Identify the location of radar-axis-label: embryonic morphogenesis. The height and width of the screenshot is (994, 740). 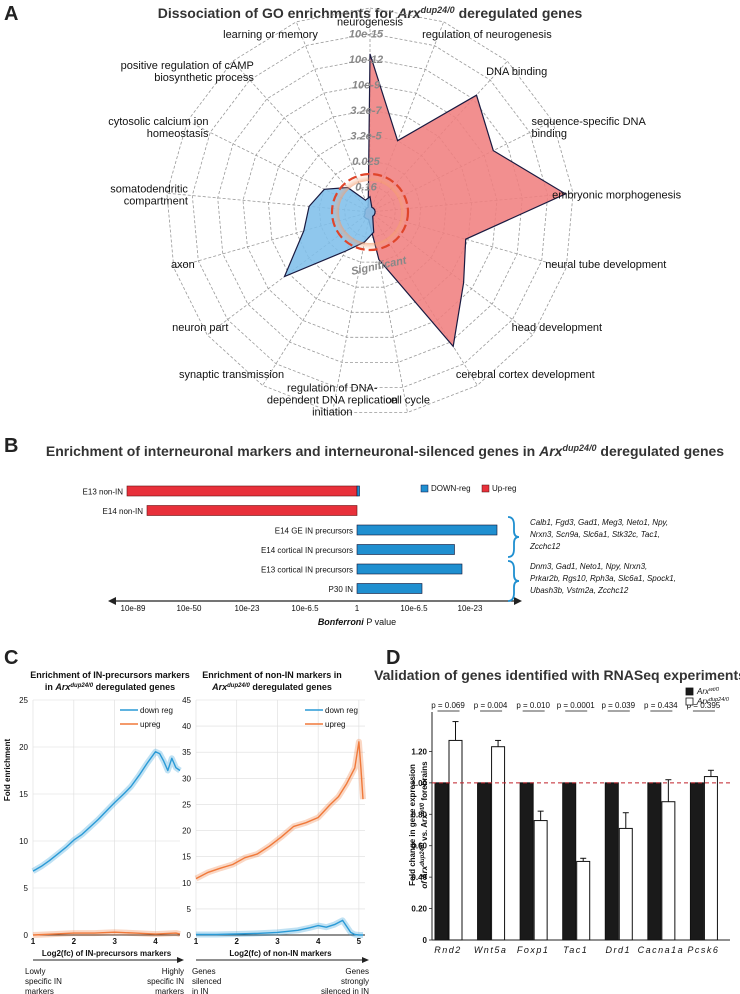
(617, 195).